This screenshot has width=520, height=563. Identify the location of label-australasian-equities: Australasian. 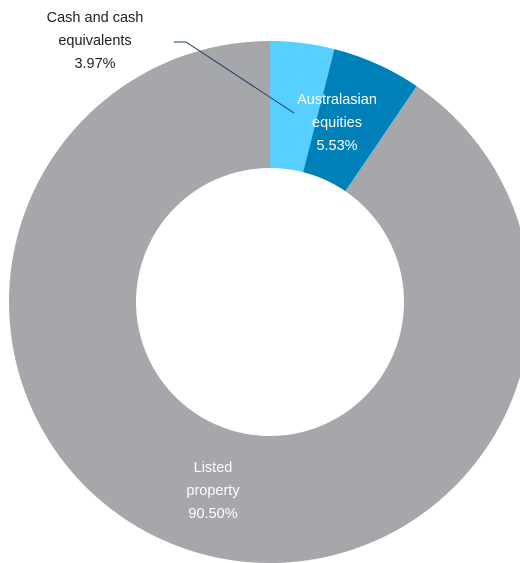
(337, 100).